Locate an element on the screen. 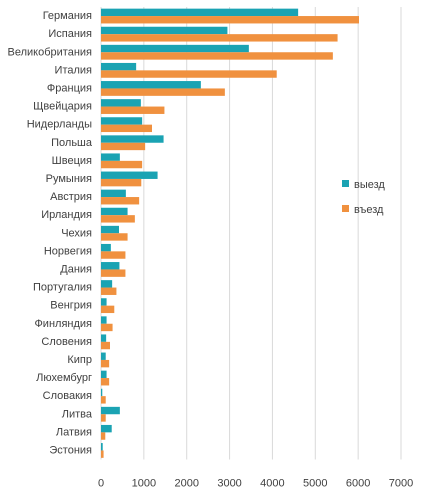 Image resolution: width=421 pixels, height=494 pixels. category-label: Австрия is located at coordinates (71, 197).